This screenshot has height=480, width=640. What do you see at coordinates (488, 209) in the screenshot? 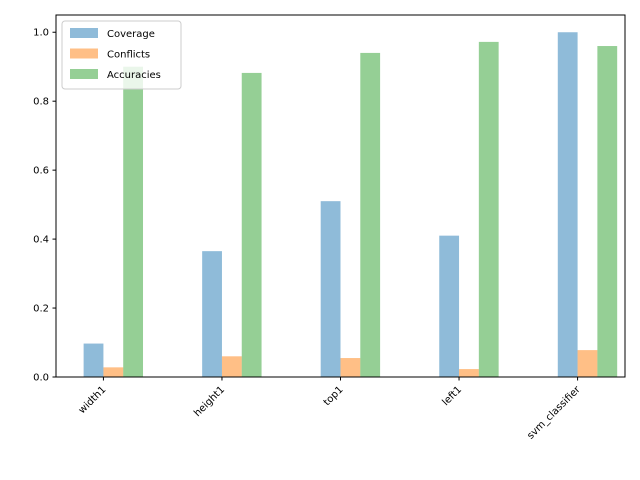
I see `bar-accuracies-left1` at bounding box center [488, 209].